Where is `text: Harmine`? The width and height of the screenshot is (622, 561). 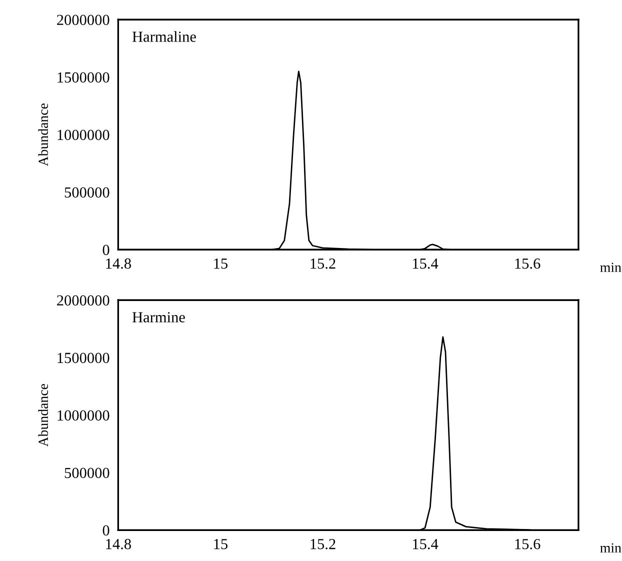 text: Harmine is located at coordinates (158, 317).